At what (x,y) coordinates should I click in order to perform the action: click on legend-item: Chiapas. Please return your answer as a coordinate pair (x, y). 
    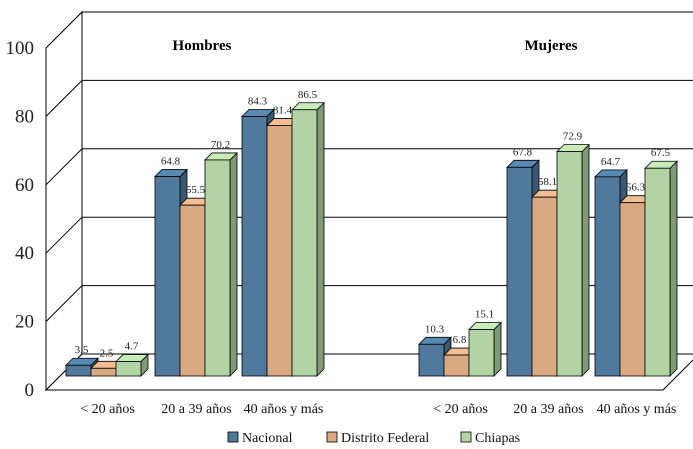
    Looking at the image, I should click on (490, 438).